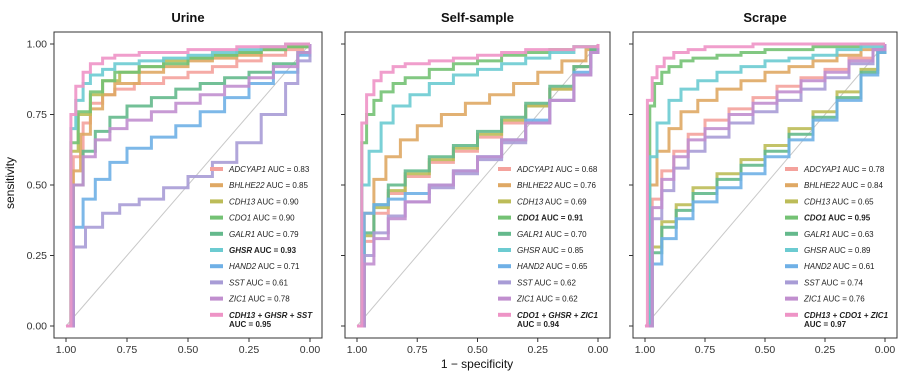 Image resolution: width=900 pixels, height=372 pixels. I want to click on y-tick-label: 0.00, so click(37, 327).